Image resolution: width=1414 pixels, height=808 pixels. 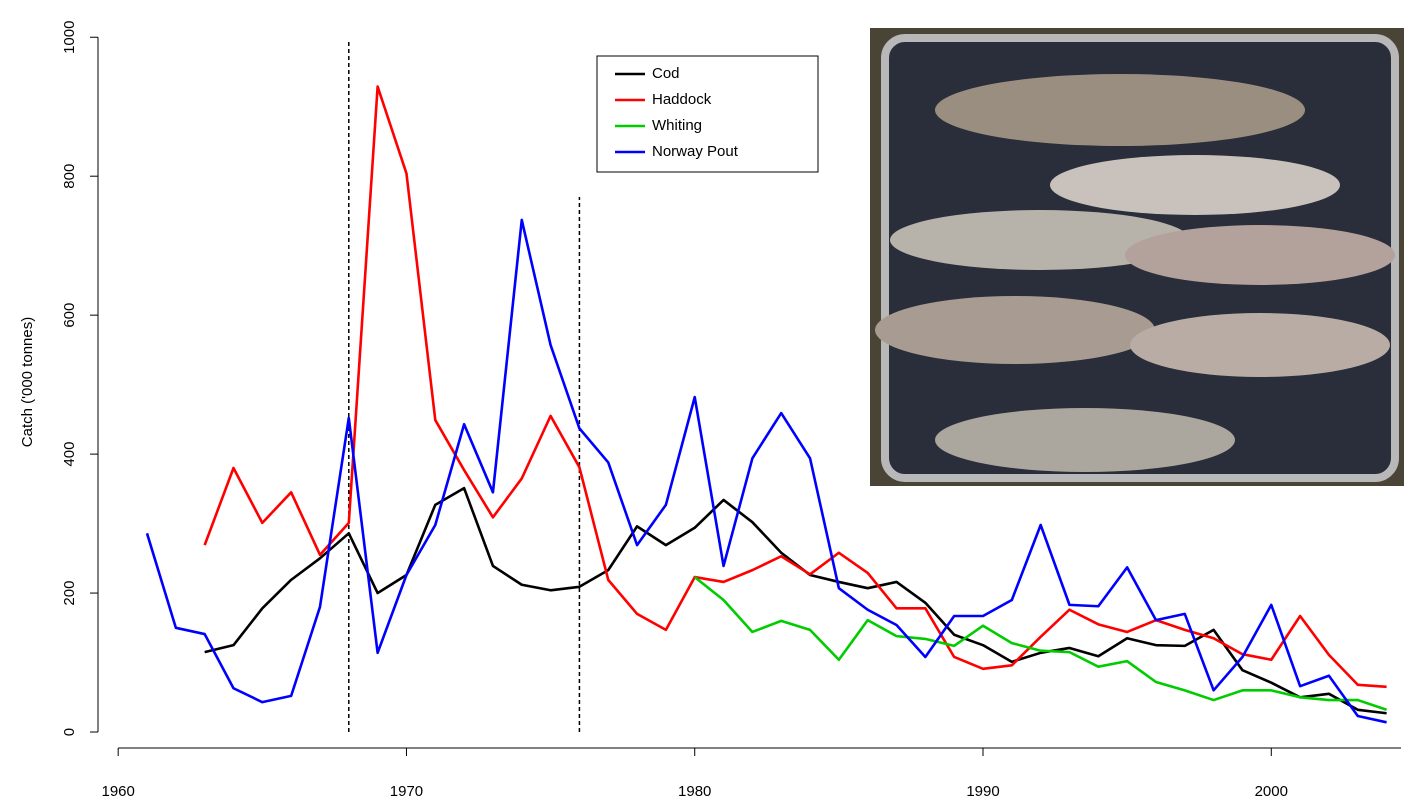 What do you see at coordinates (27, 382) in the screenshot?
I see `y-axis-label: Catch ('000 tonnes)` at bounding box center [27, 382].